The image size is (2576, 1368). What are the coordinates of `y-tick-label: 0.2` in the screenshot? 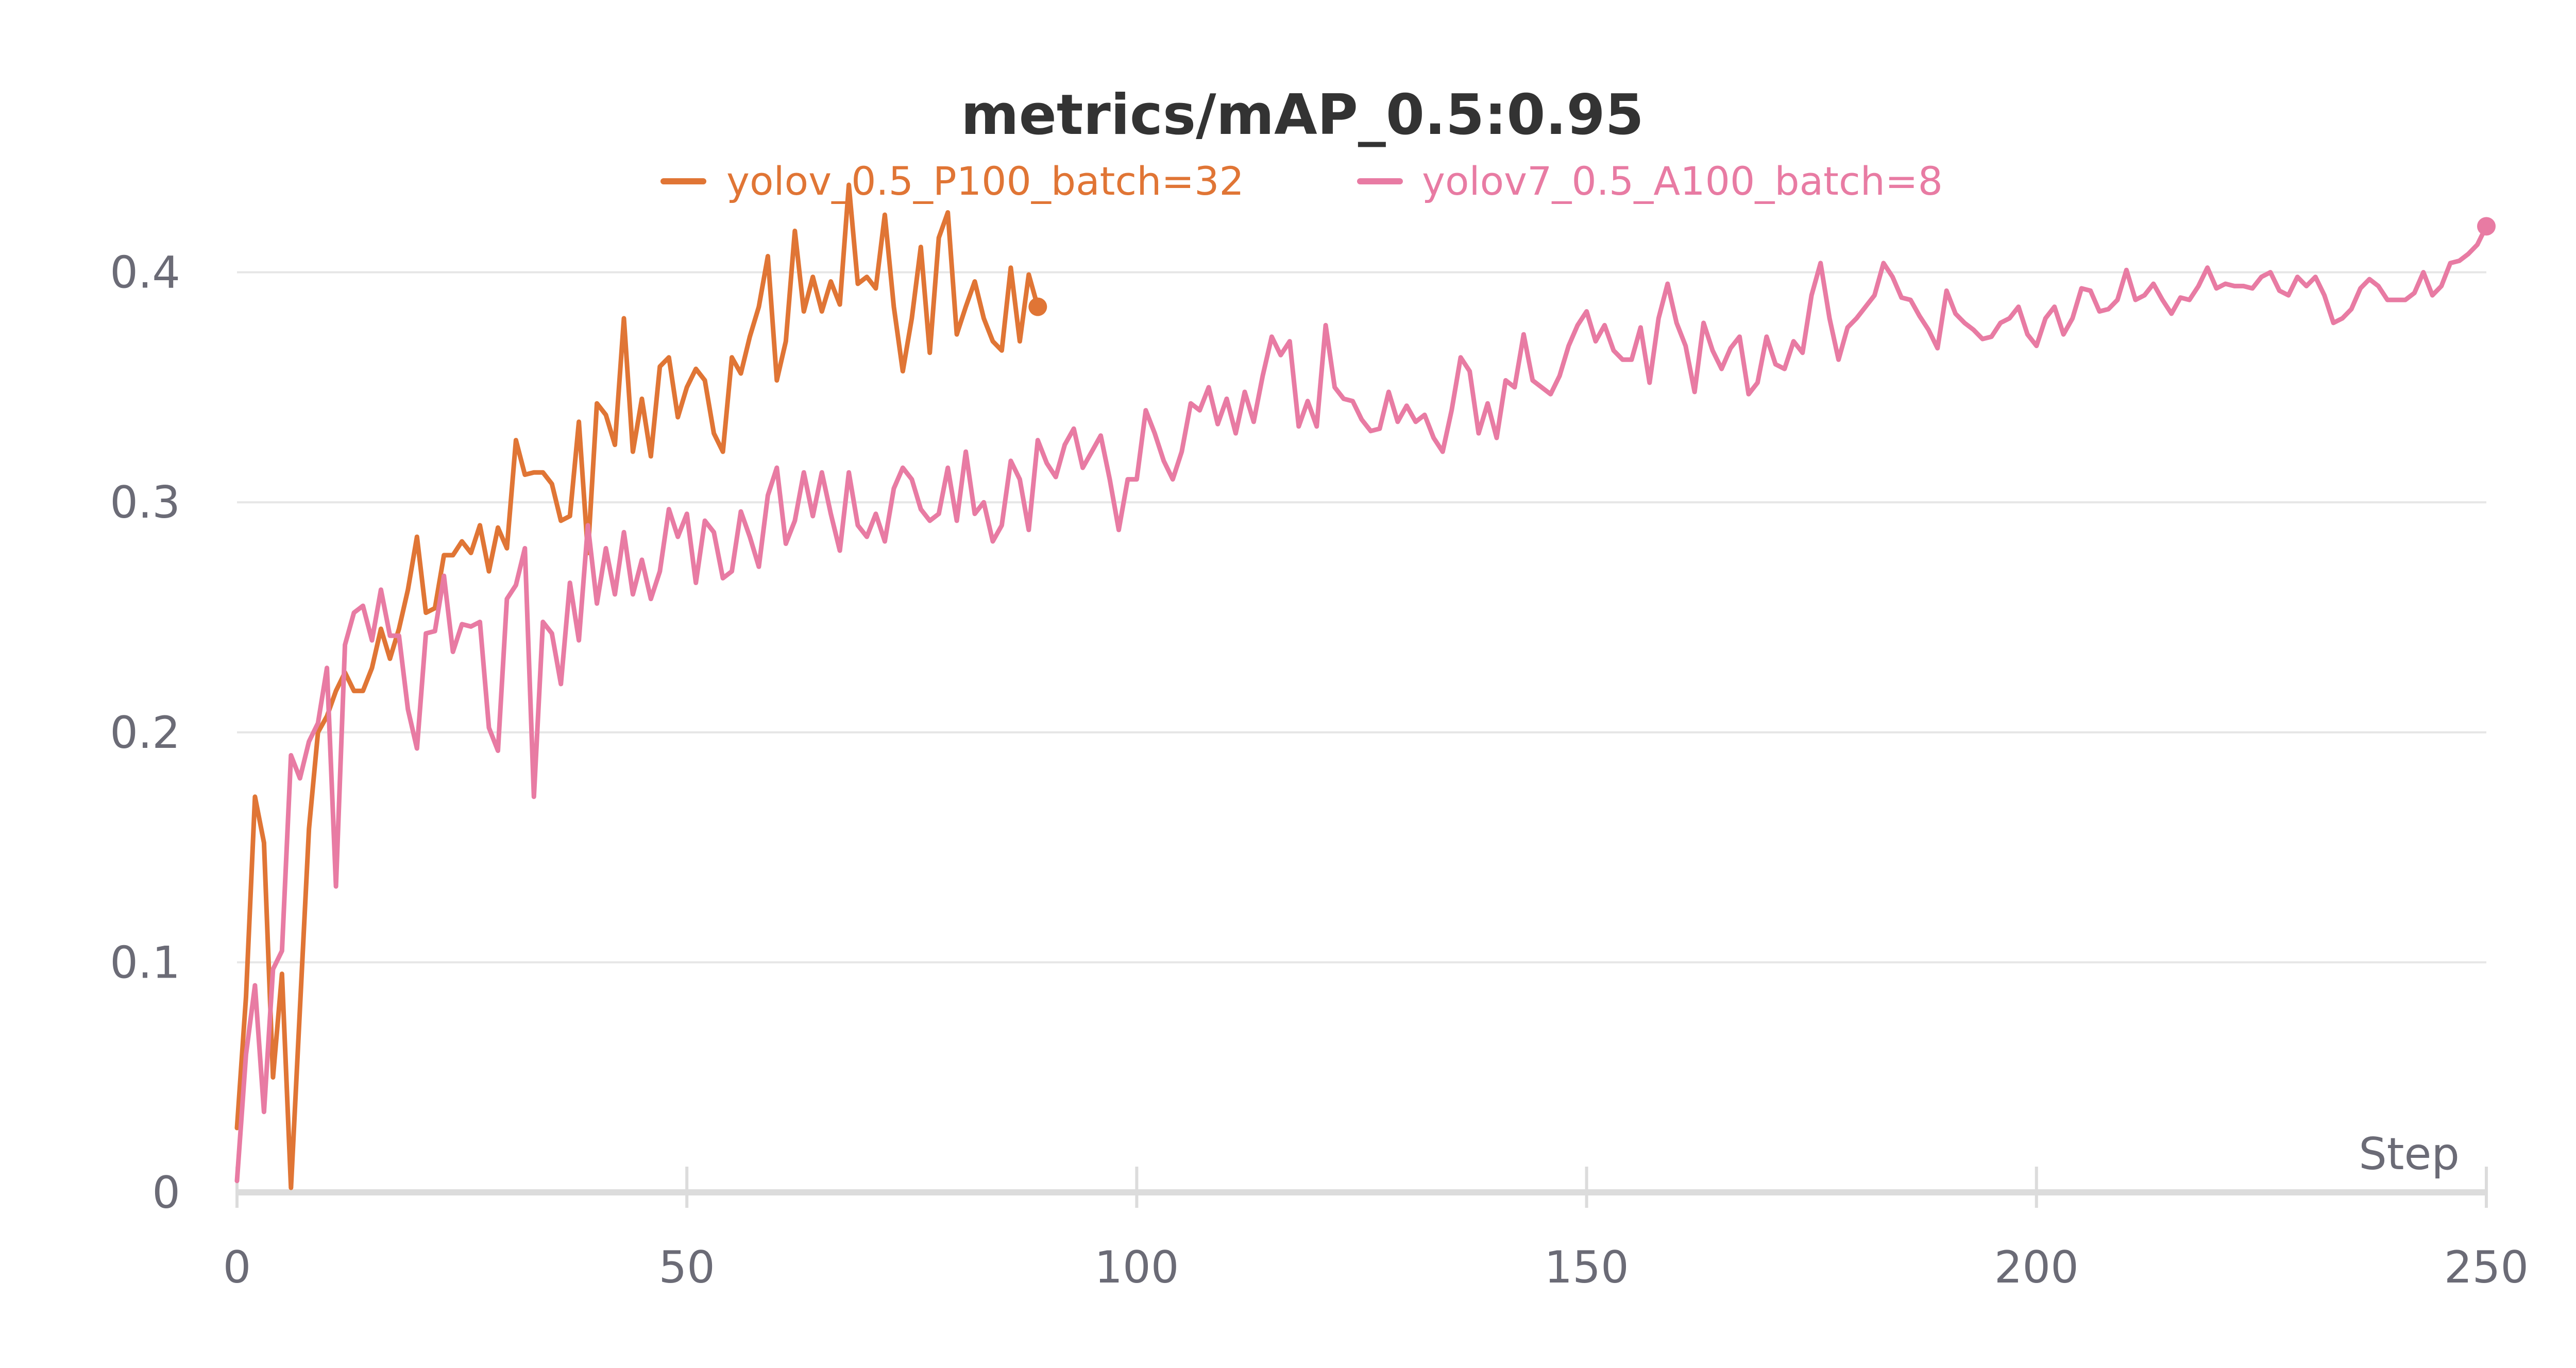 It's located at (145, 733).